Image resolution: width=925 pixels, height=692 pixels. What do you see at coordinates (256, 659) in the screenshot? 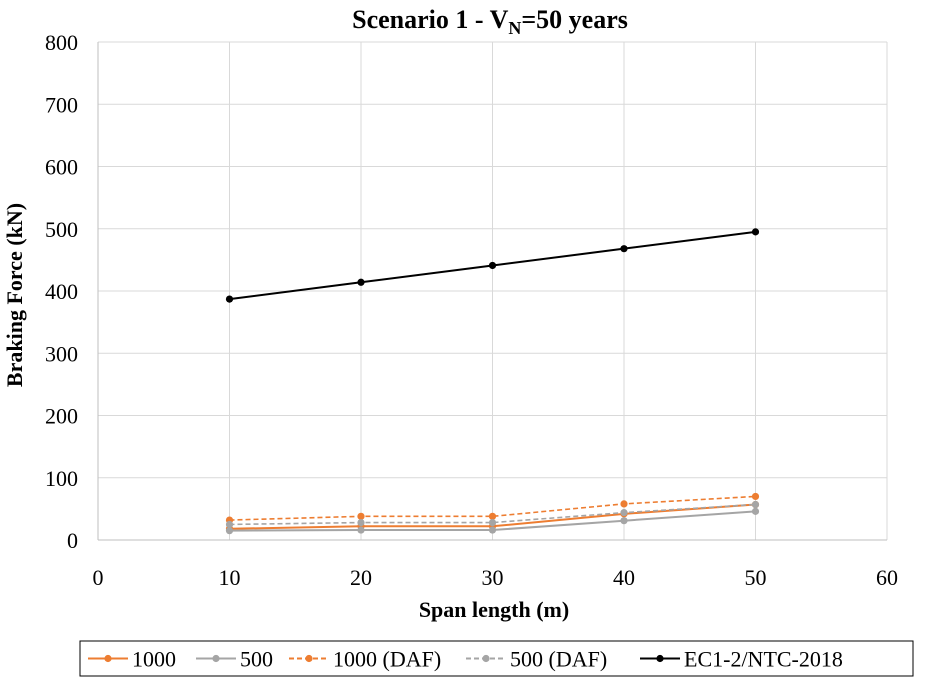
I see `legend-label-1: 500` at bounding box center [256, 659].